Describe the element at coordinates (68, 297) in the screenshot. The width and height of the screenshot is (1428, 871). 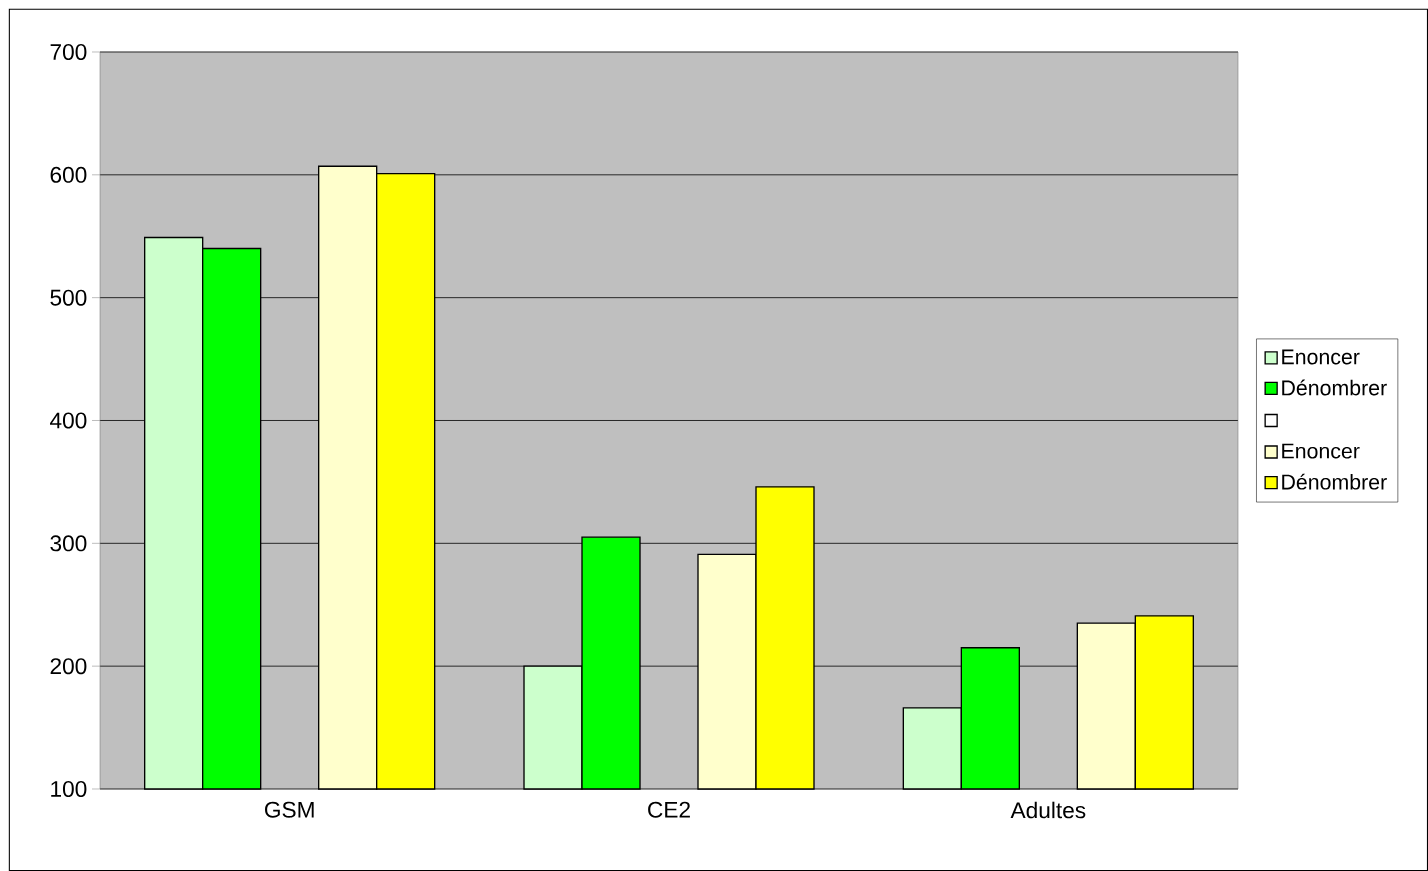
I see `y-tick-label: 500` at that location.